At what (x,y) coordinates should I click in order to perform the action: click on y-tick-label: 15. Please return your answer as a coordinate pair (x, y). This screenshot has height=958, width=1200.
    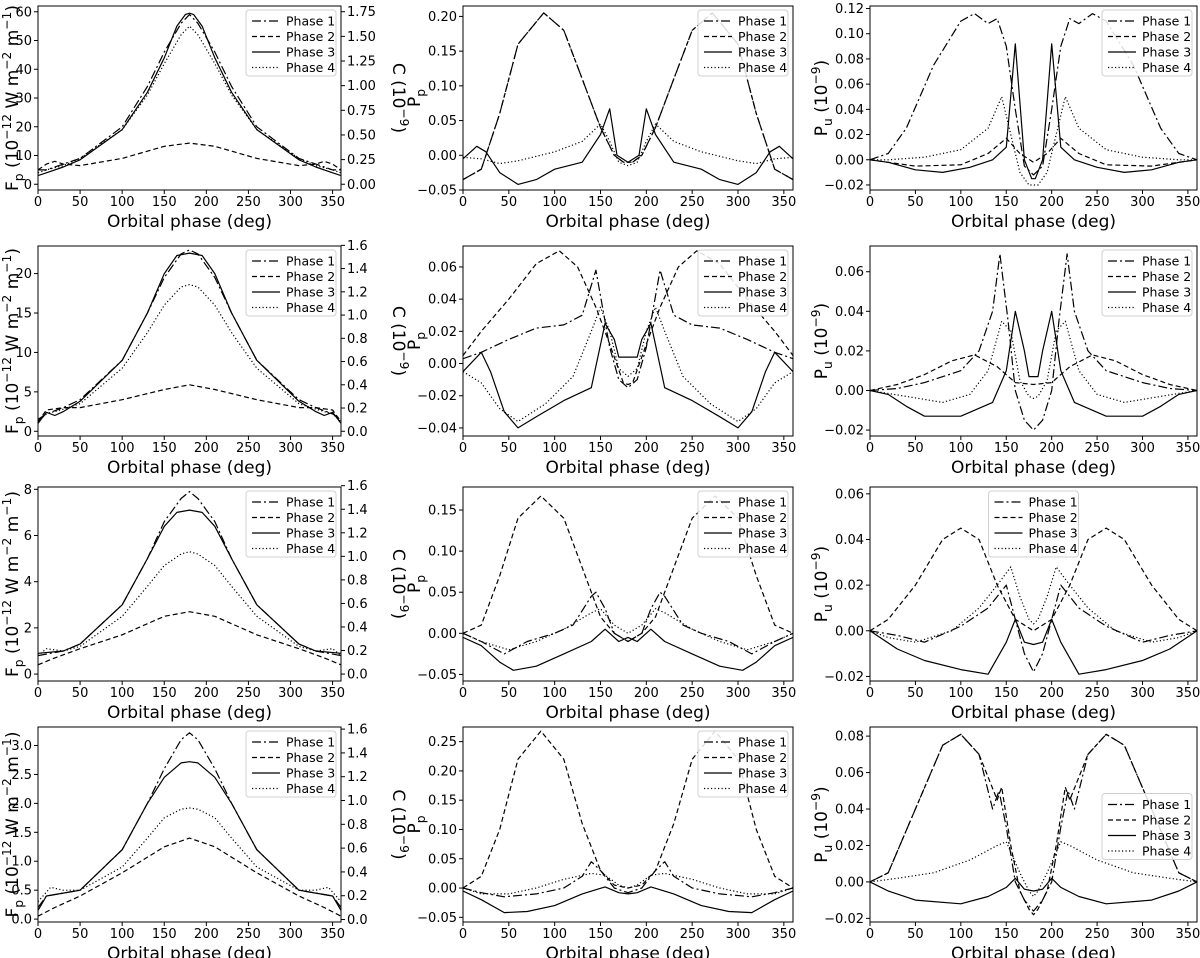
    Looking at the image, I should click on (23, 314).